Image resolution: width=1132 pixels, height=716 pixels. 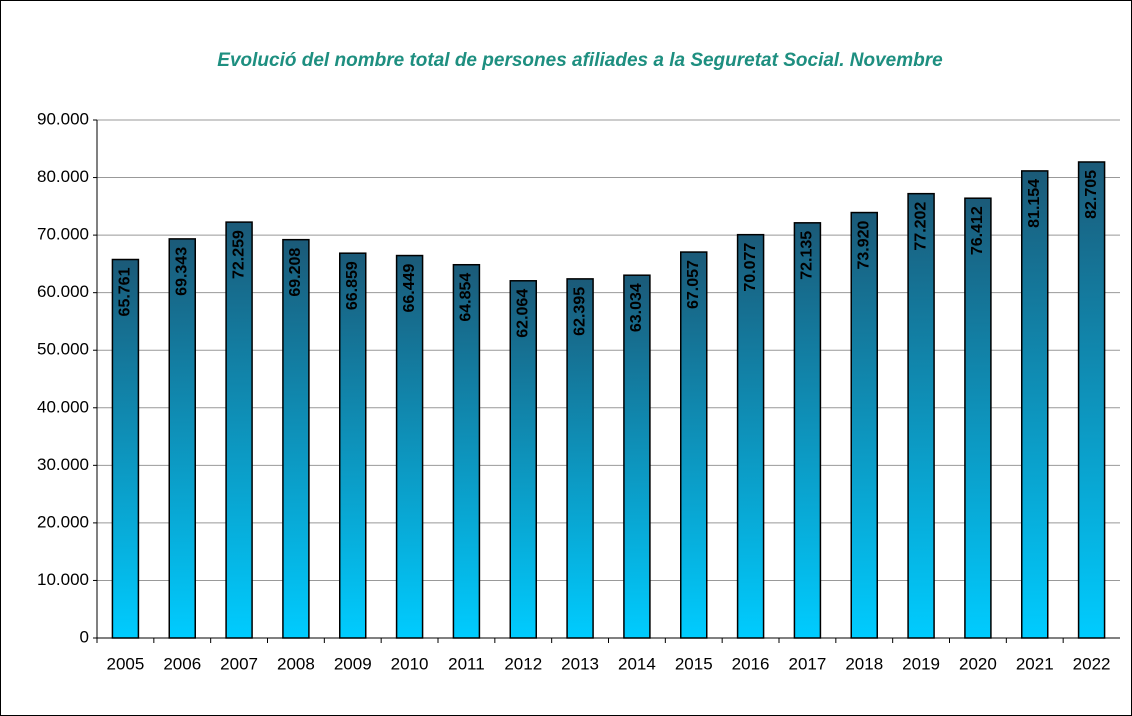 I want to click on x-tick-label: 2022, so click(x=1092, y=663).